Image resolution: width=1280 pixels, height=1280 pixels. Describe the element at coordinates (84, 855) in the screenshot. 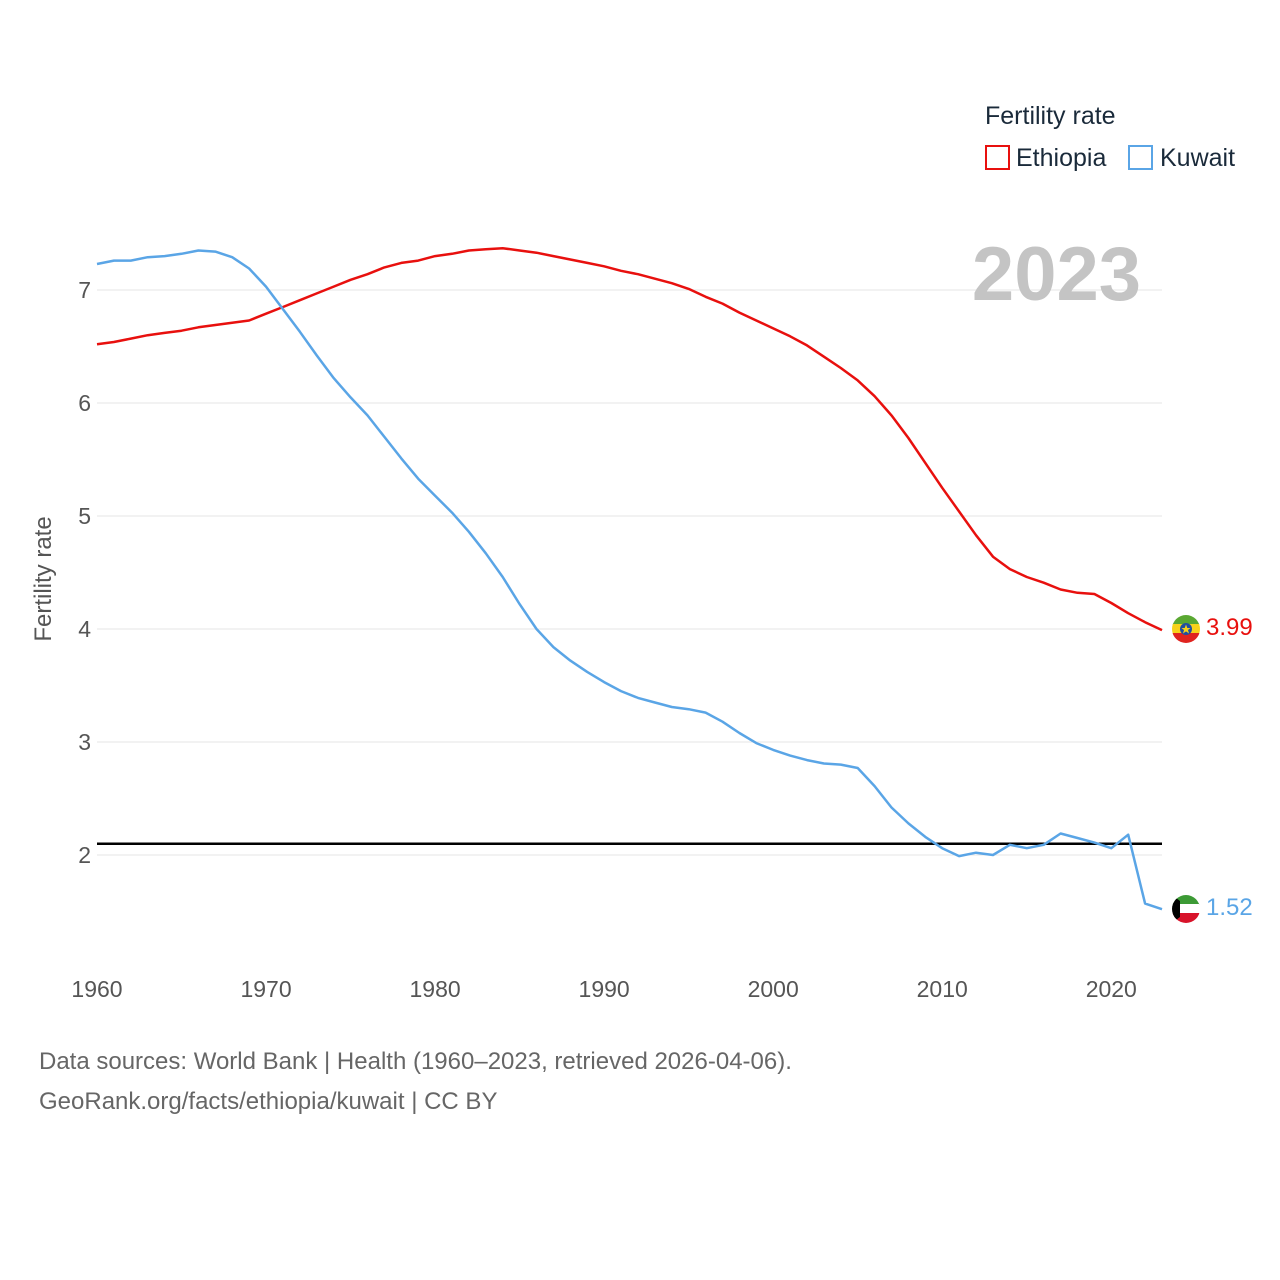

I see `y-tick-label: 2` at that location.